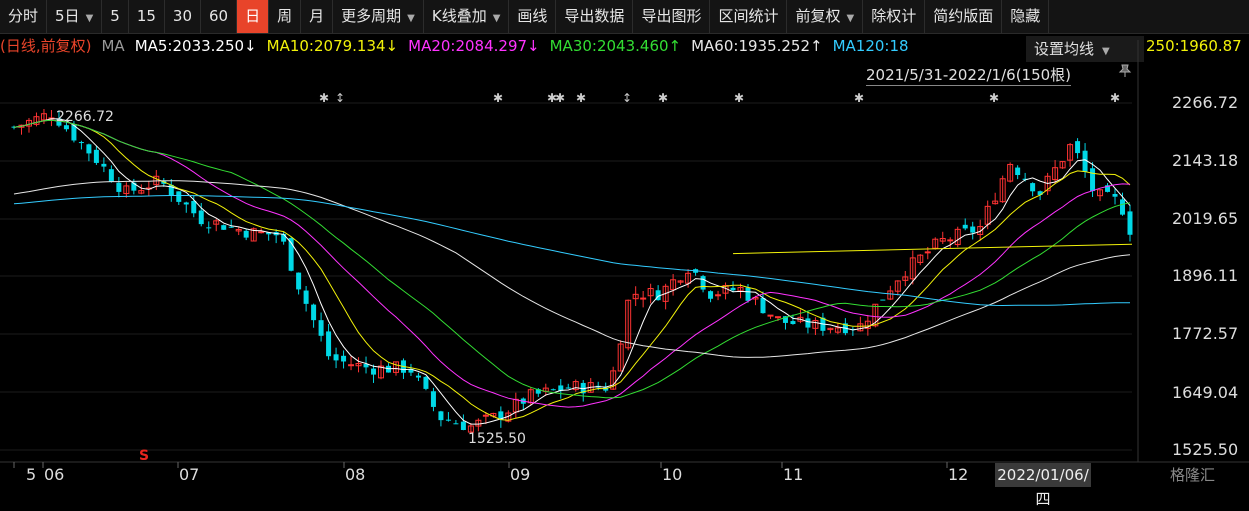 Image resolution: width=1249 pixels, height=511 pixels. What do you see at coordinates (964, 16) in the screenshot?
I see `simple-layout-button: 简约版面` at bounding box center [964, 16].